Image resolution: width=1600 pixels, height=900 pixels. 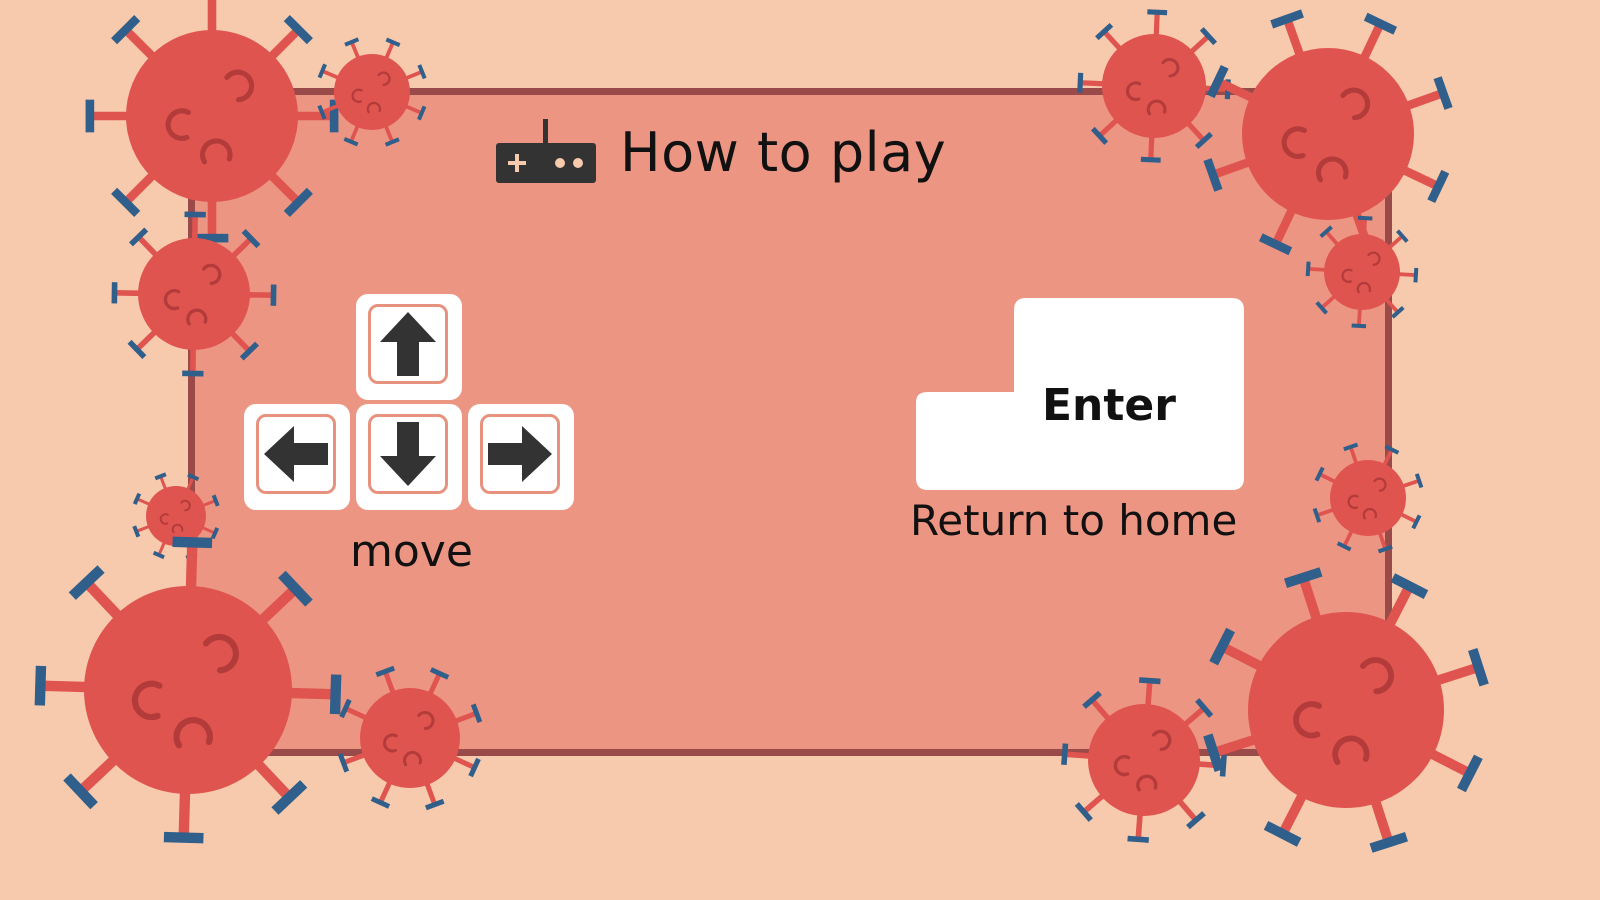 What do you see at coordinates (783, 152) in the screenshot?
I see `page-title: How to play` at bounding box center [783, 152].